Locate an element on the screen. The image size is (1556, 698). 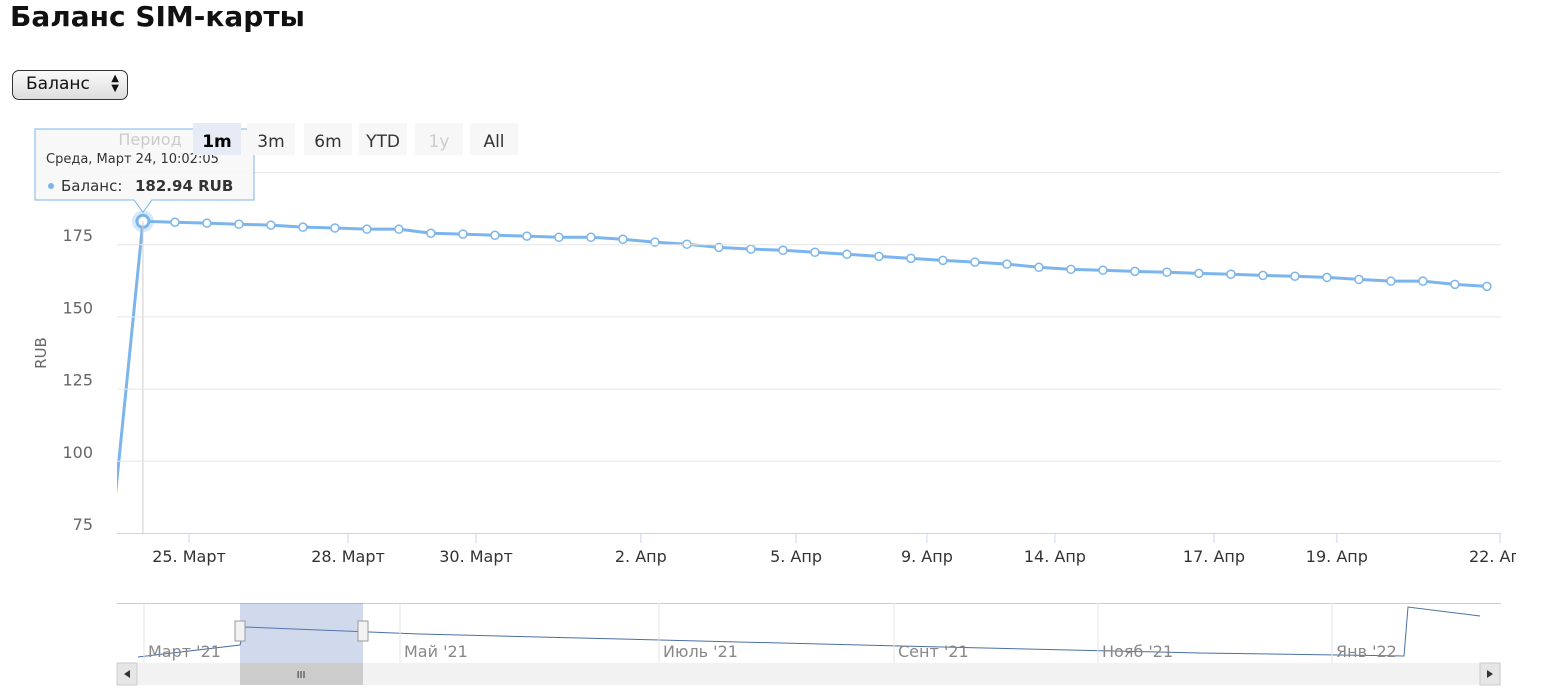
navigator-label: Сент '21 is located at coordinates (933, 651).